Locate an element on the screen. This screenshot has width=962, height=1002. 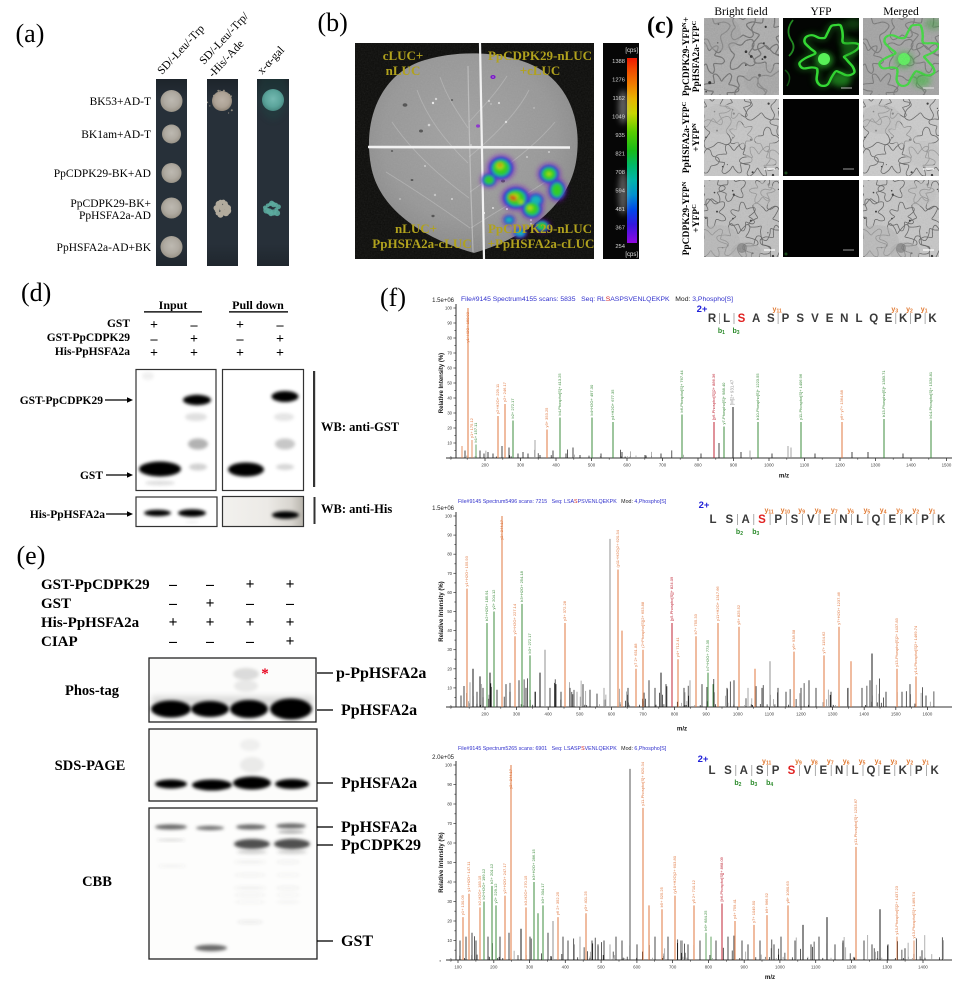
svg-text: 1400 is located at coordinates (911, 465).